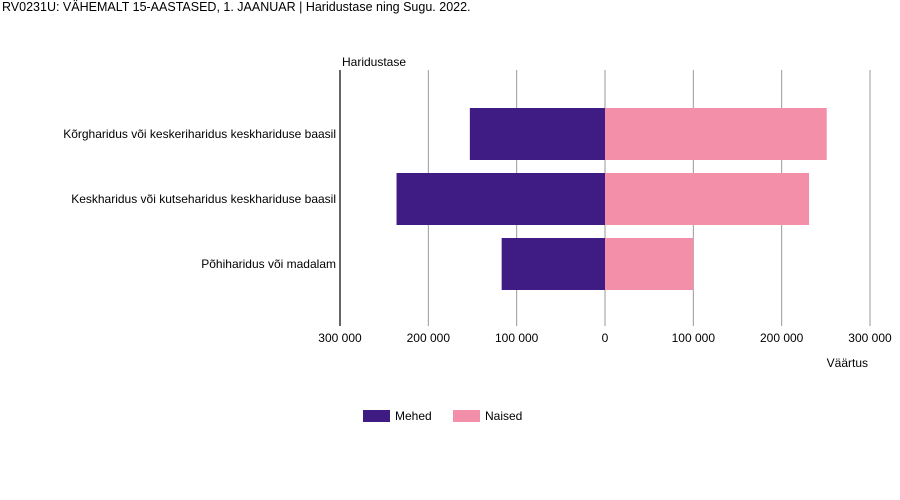 Image resolution: width=900 pixels, height=500 pixels. What do you see at coordinates (442, 416) in the screenshot?
I see `legend: Mehed Naised` at bounding box center [442, 416].